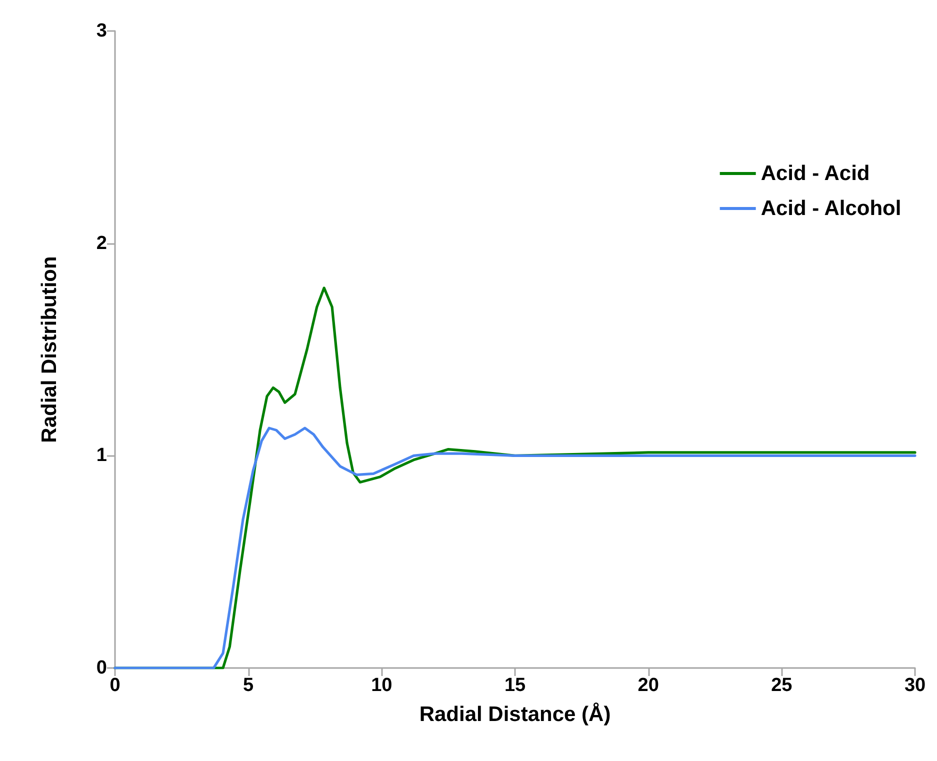  Describe the element at coordinates (648, 685) in the screenshot. I see `x-tick-label: 20` at that location.